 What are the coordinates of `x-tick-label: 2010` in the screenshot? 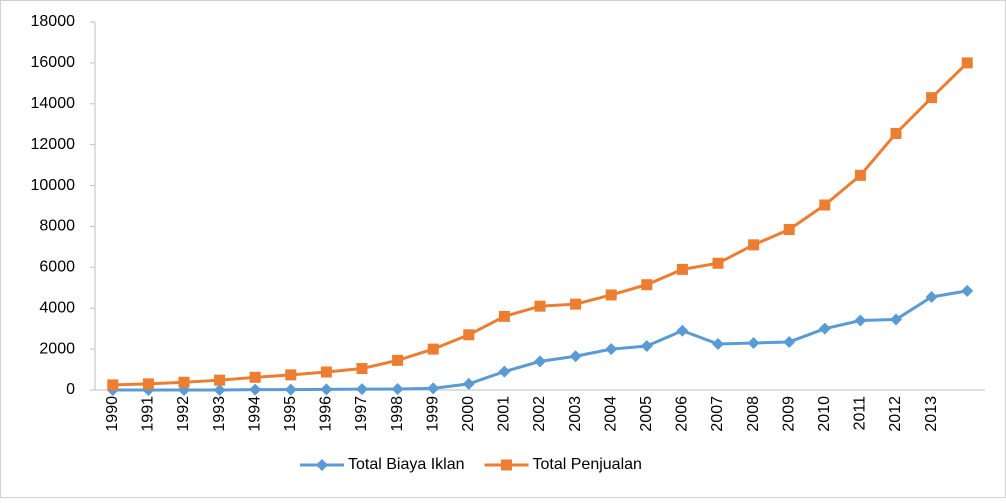 It's located at (824, 414).